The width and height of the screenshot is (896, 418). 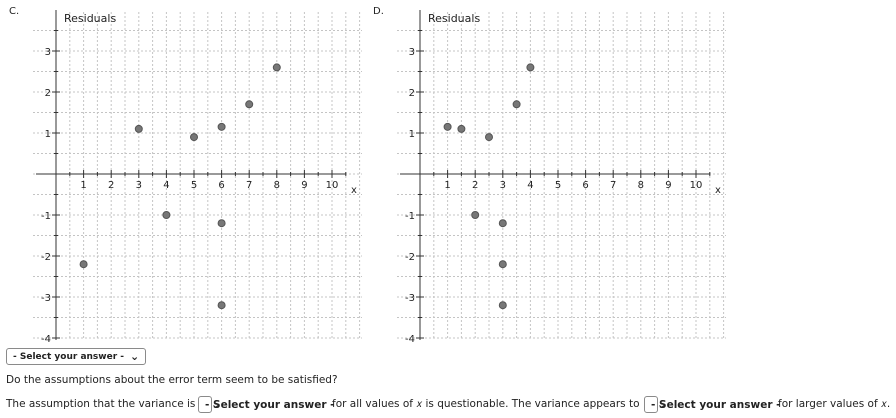 I want to click on variance-select-1: - Select your answer - ⌄, so click(x=266, y=404).